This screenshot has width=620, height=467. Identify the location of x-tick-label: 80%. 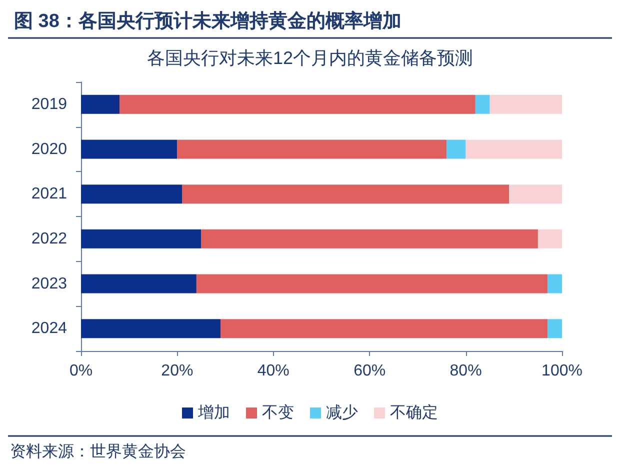
(466, 371).